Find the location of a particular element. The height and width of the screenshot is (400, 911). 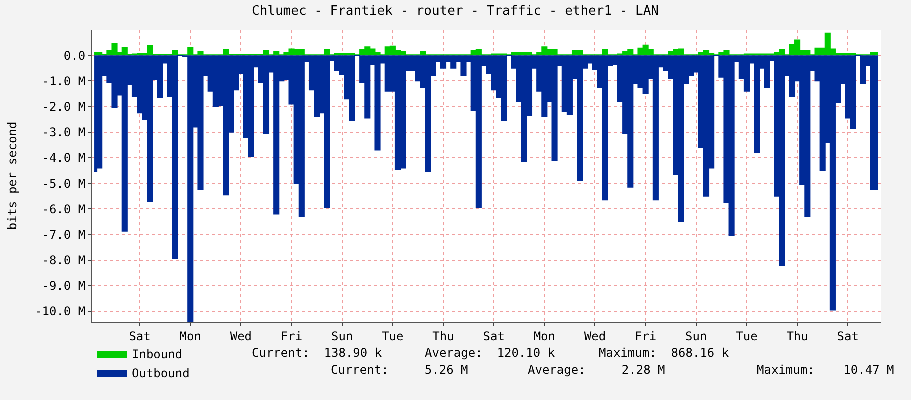

y-axis-title: bits per second is located at coordinates (12, 176).